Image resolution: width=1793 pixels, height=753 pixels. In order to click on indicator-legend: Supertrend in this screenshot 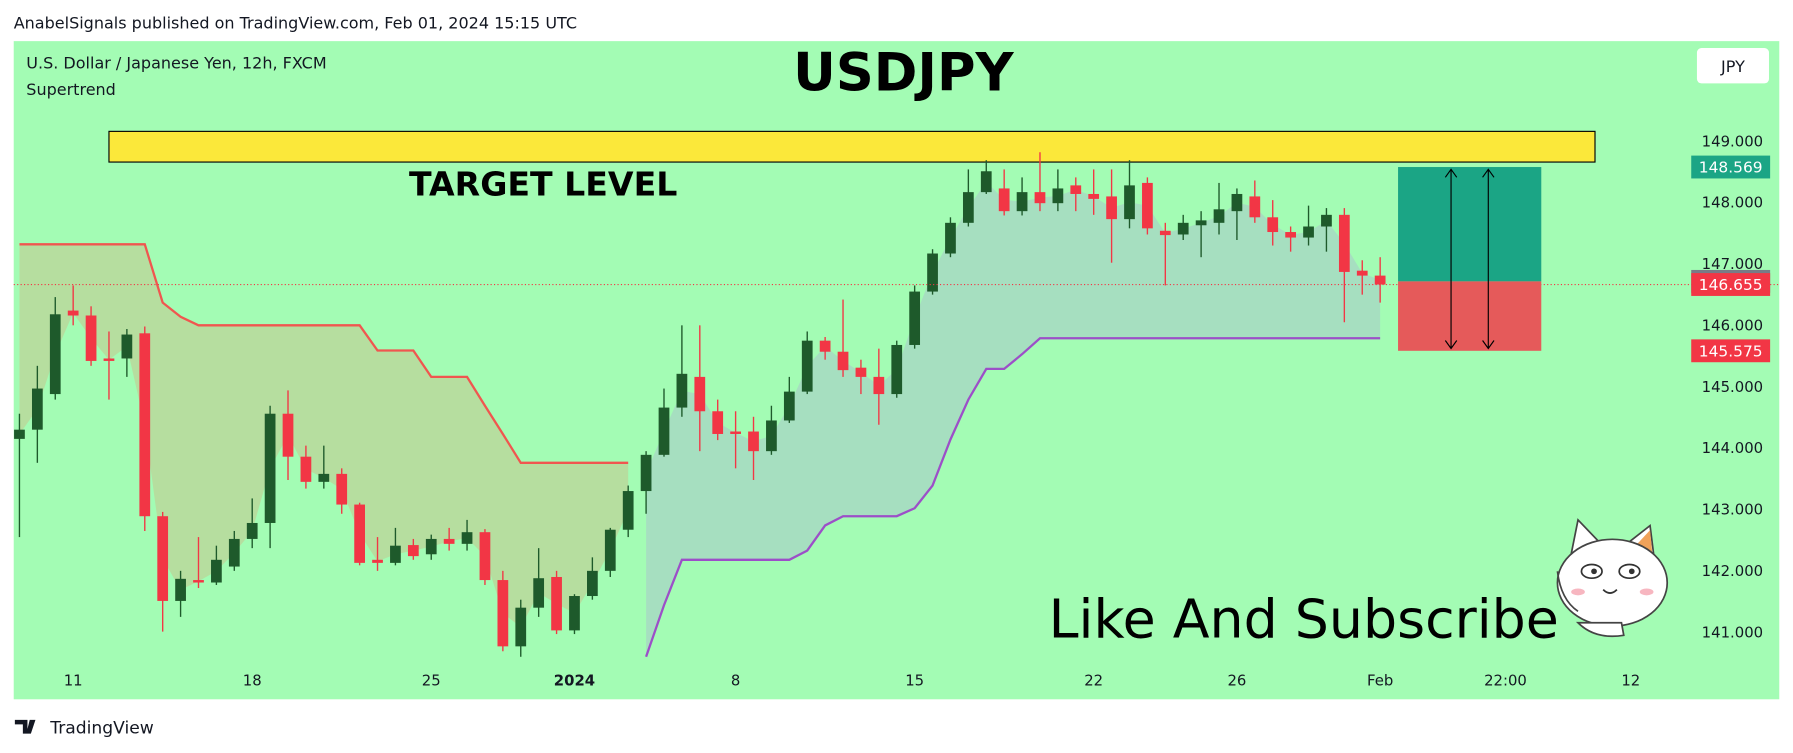, I will do `click(71, 89)`.